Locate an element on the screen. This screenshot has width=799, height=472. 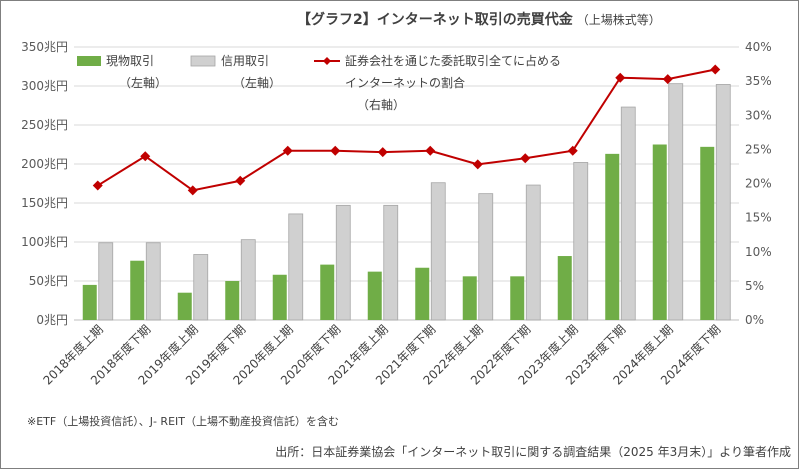
right-tick-label: 0% is located at coordinates (754, 320).